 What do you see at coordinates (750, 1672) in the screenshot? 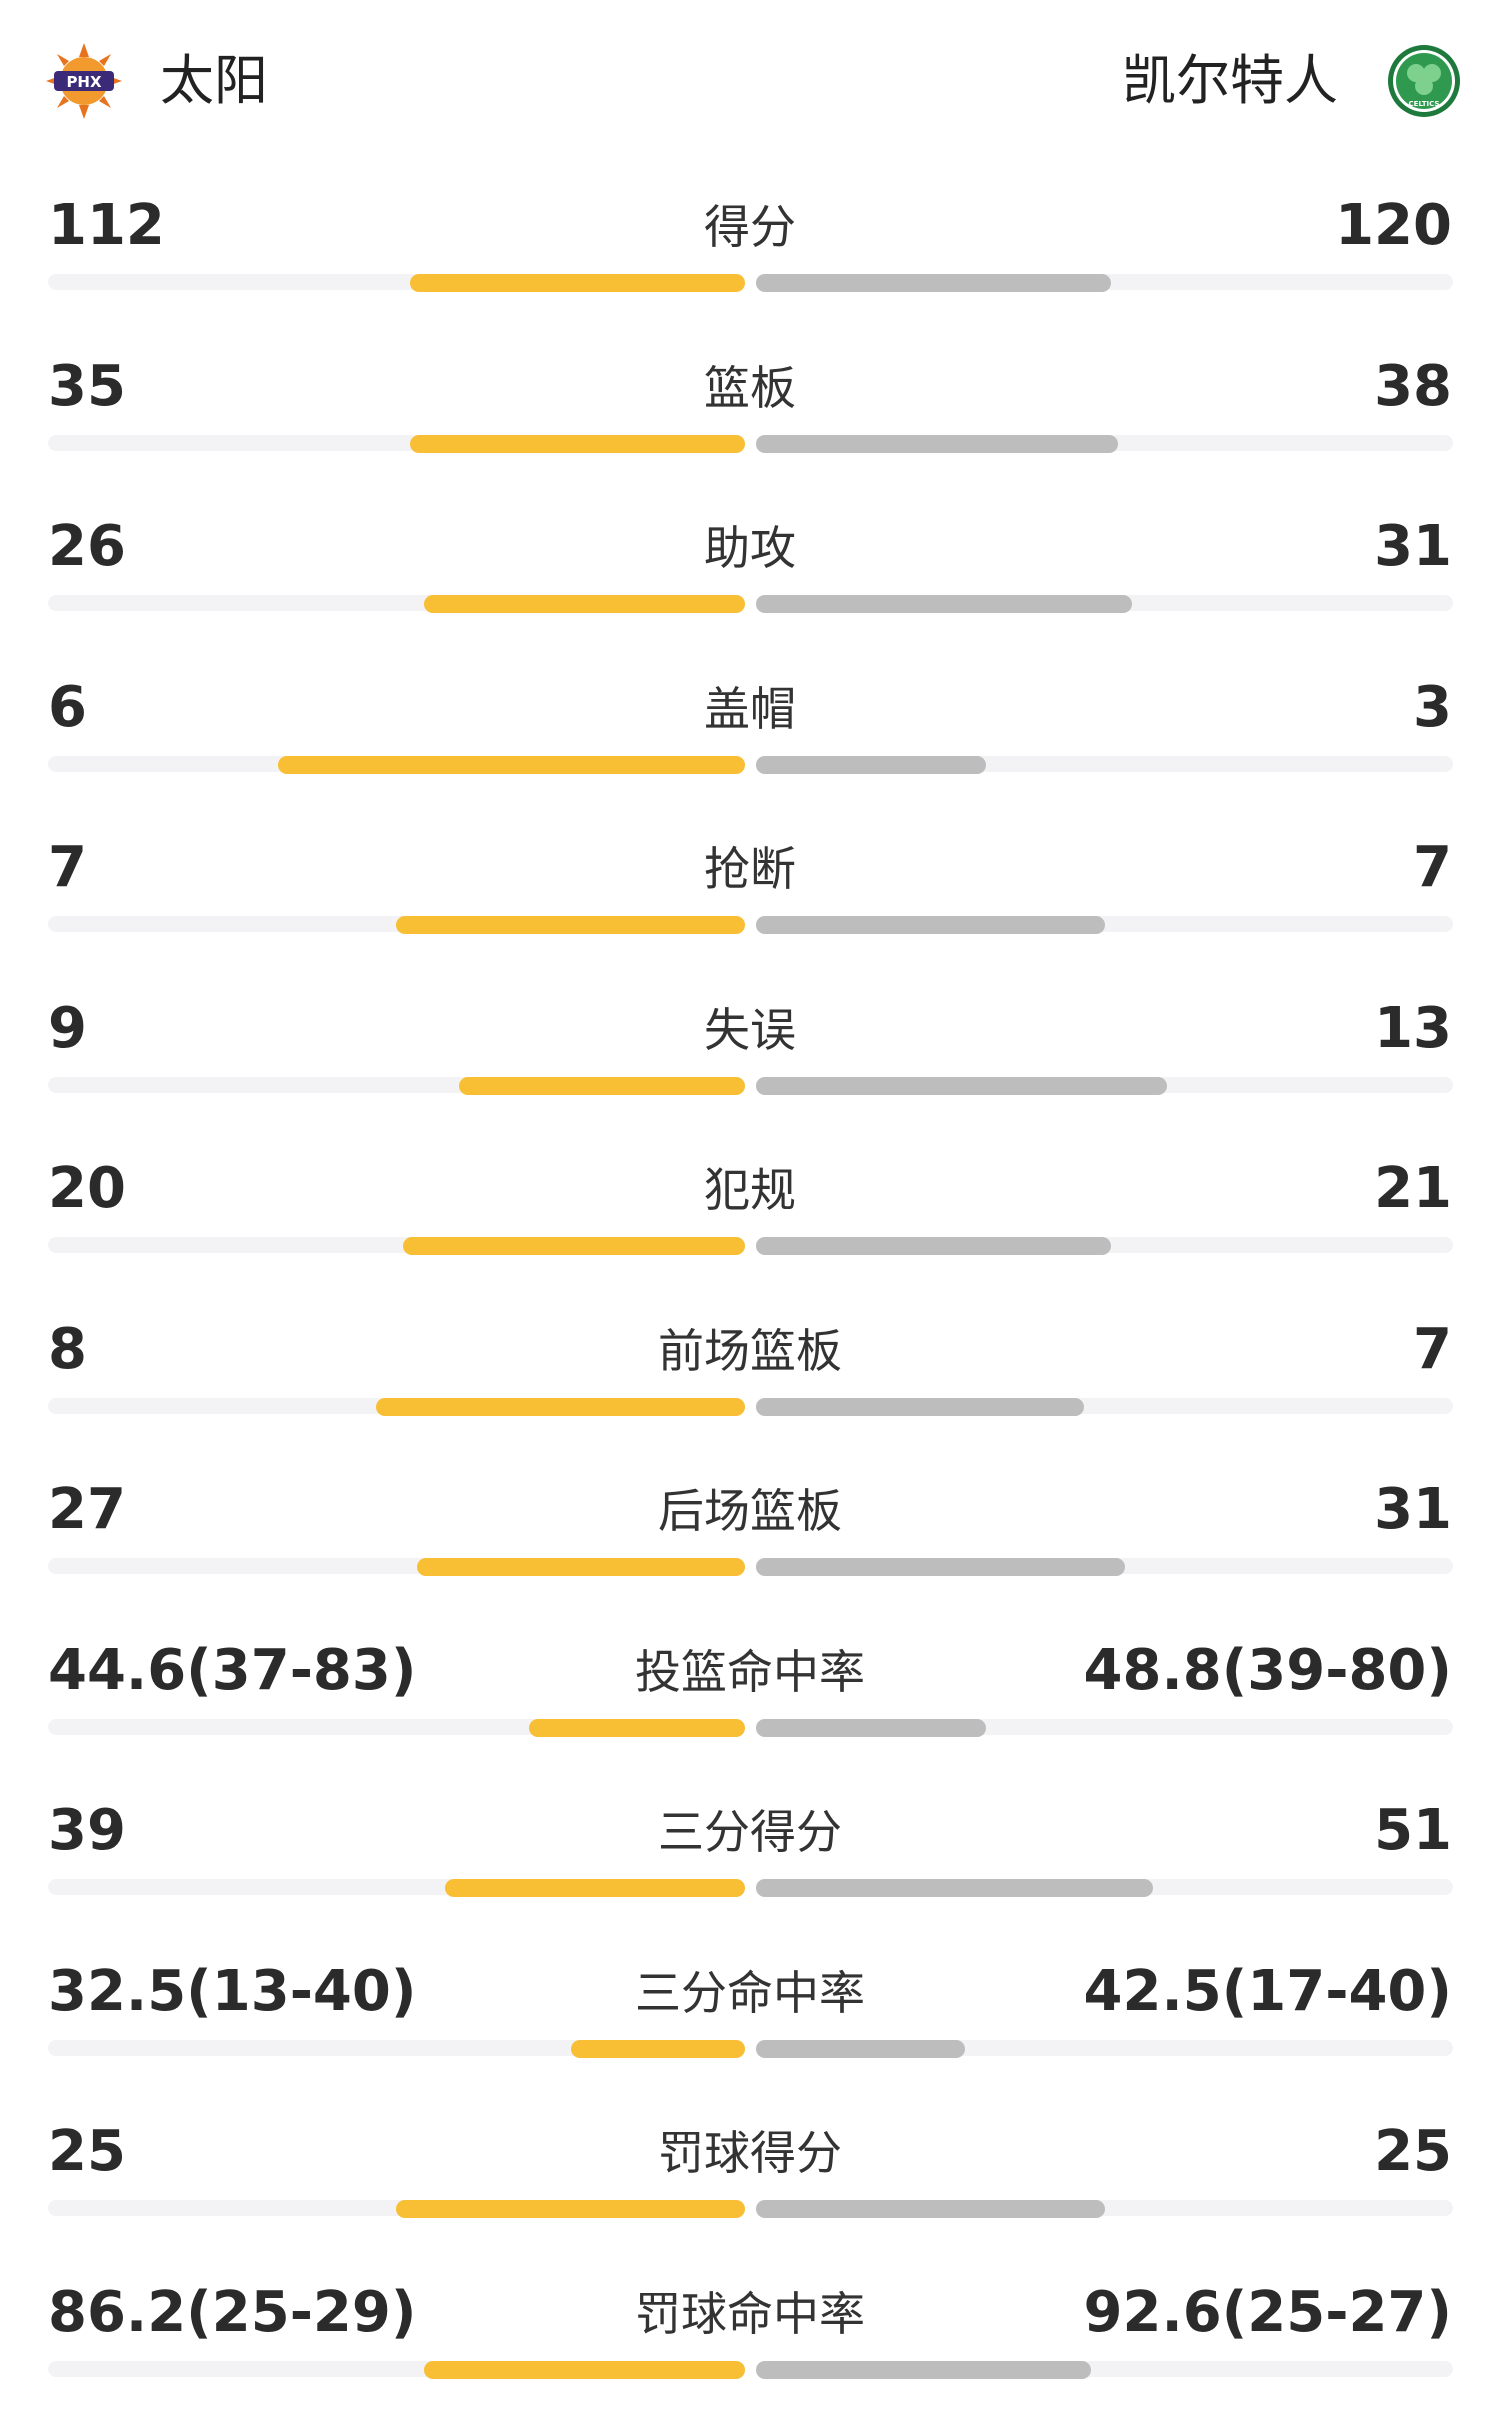
I see `stat-label: 投篮命中率` at bounding box center [750, 1672].